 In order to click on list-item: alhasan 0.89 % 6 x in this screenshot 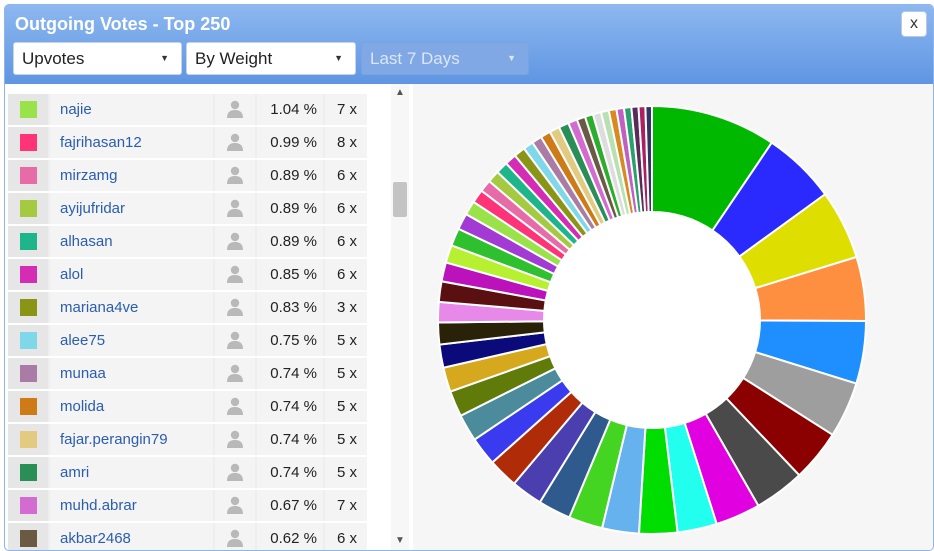, I will do `click(187, 241)`.